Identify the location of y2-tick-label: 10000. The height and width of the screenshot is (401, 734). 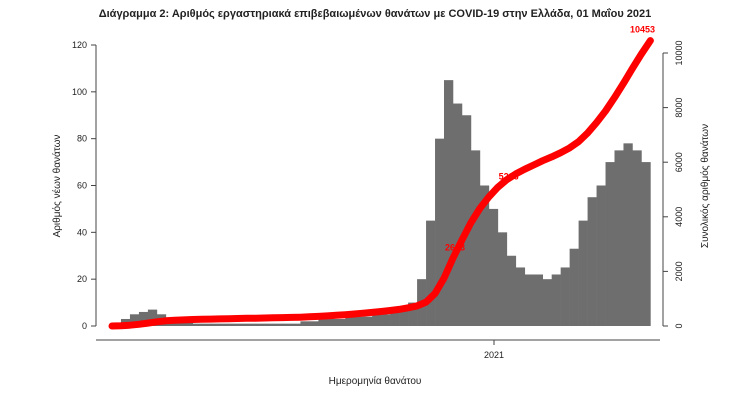
(679, 52).